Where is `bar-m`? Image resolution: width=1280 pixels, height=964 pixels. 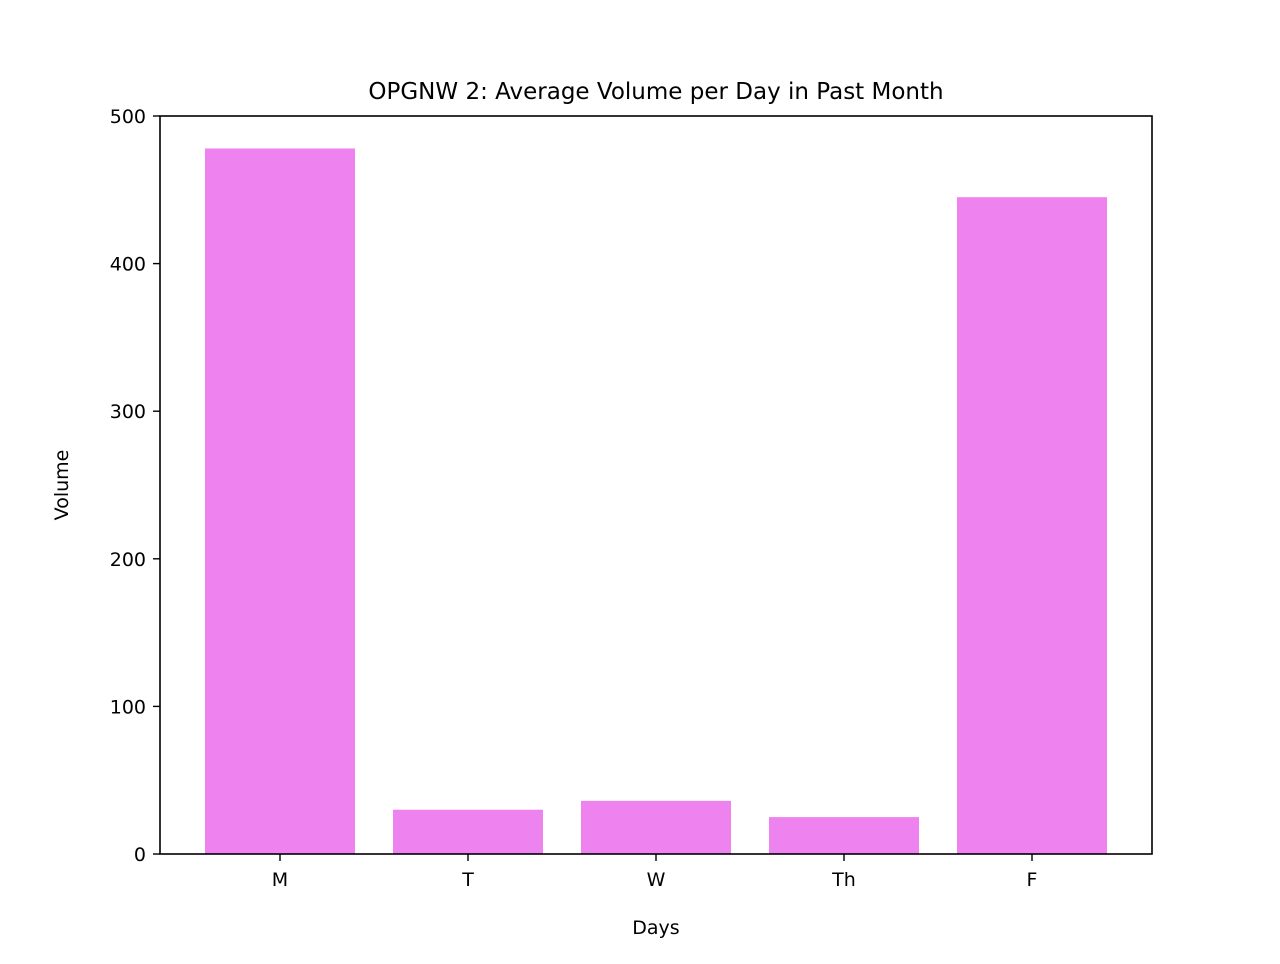 bar-m is located at coordinates (280, 501).